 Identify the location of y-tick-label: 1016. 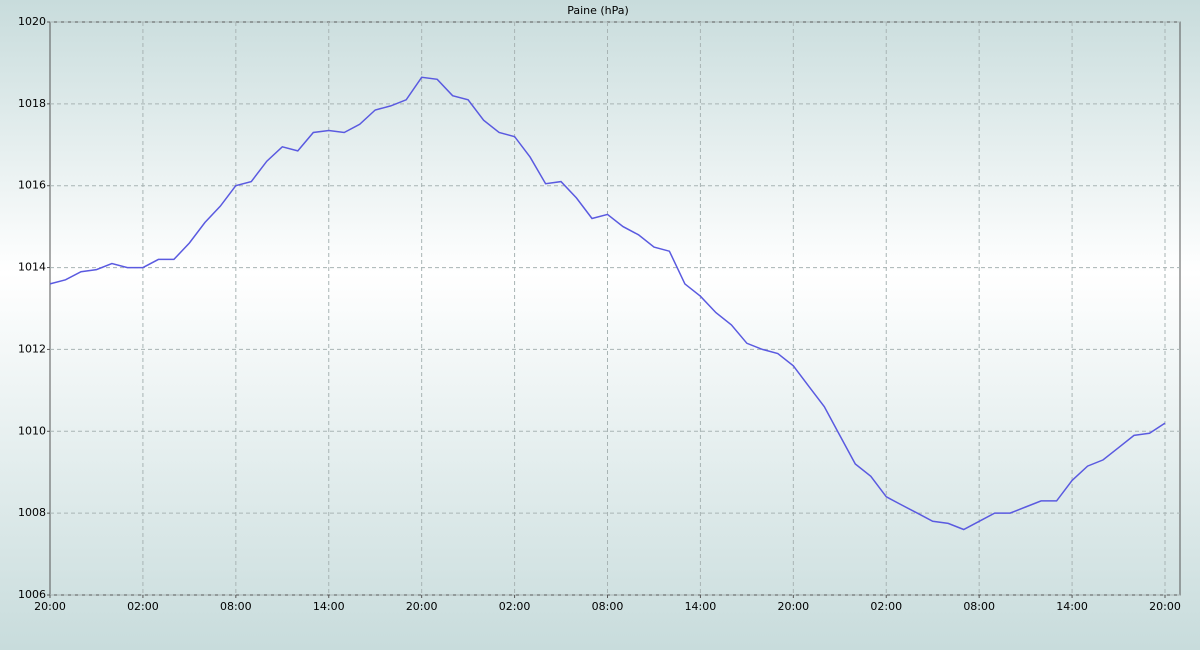
(32, 185).